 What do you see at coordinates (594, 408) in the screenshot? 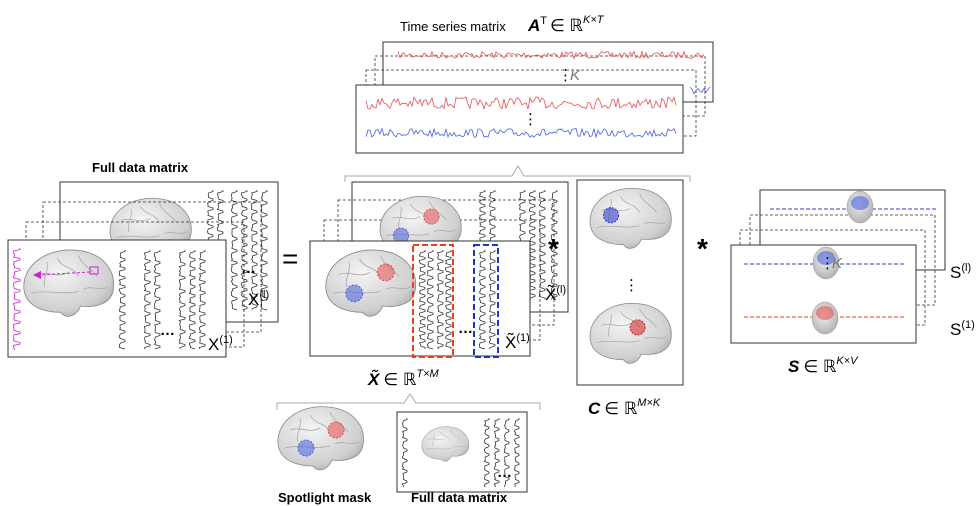
I see `symbol: C` at bounding box center [594, 408].